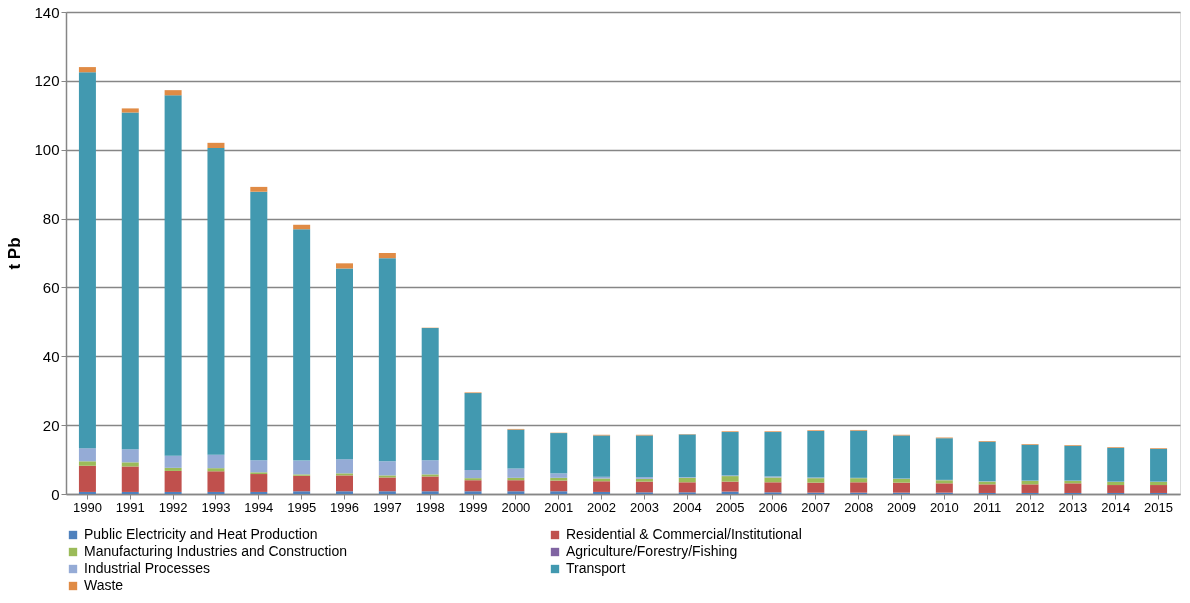  Describe the element at coordinates (1073, 507) in the screenshot. I see `x-tick-label: 2013` at that location.